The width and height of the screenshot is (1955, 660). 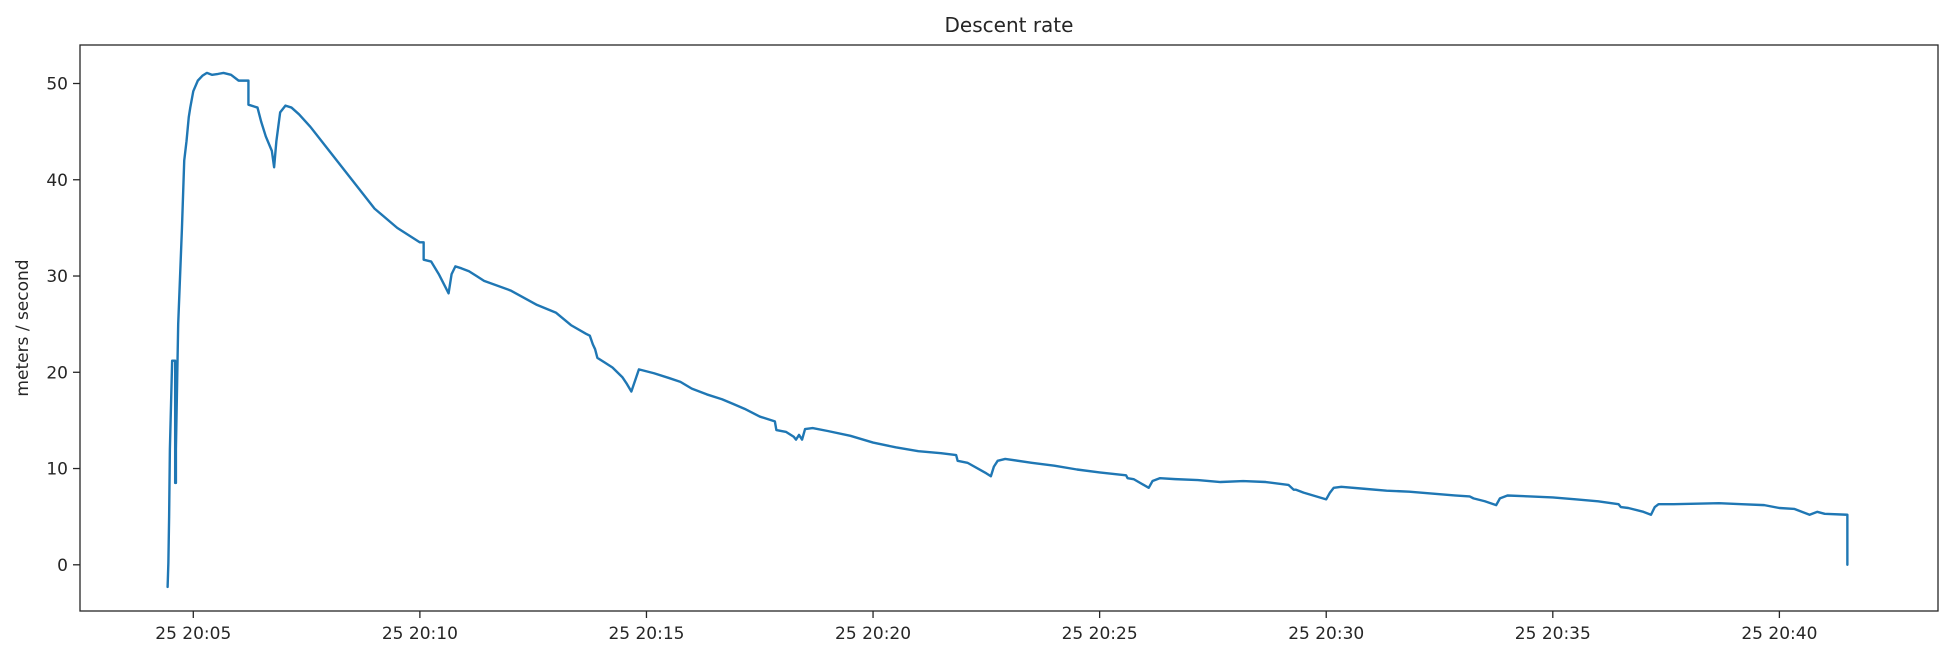 What do you see at coordinates (62, 566) in the screenshot?
I see `y-tick-label: 0` at bounding box center [62, 566].